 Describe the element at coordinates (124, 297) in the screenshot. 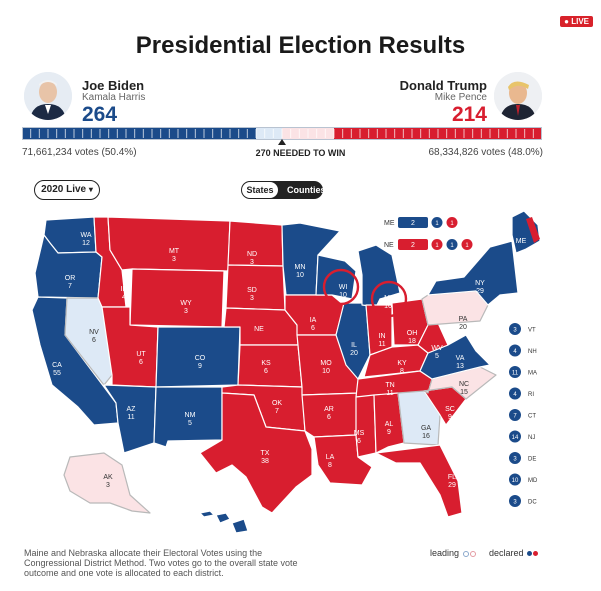

I see `state-ev-id: 4` at that location.